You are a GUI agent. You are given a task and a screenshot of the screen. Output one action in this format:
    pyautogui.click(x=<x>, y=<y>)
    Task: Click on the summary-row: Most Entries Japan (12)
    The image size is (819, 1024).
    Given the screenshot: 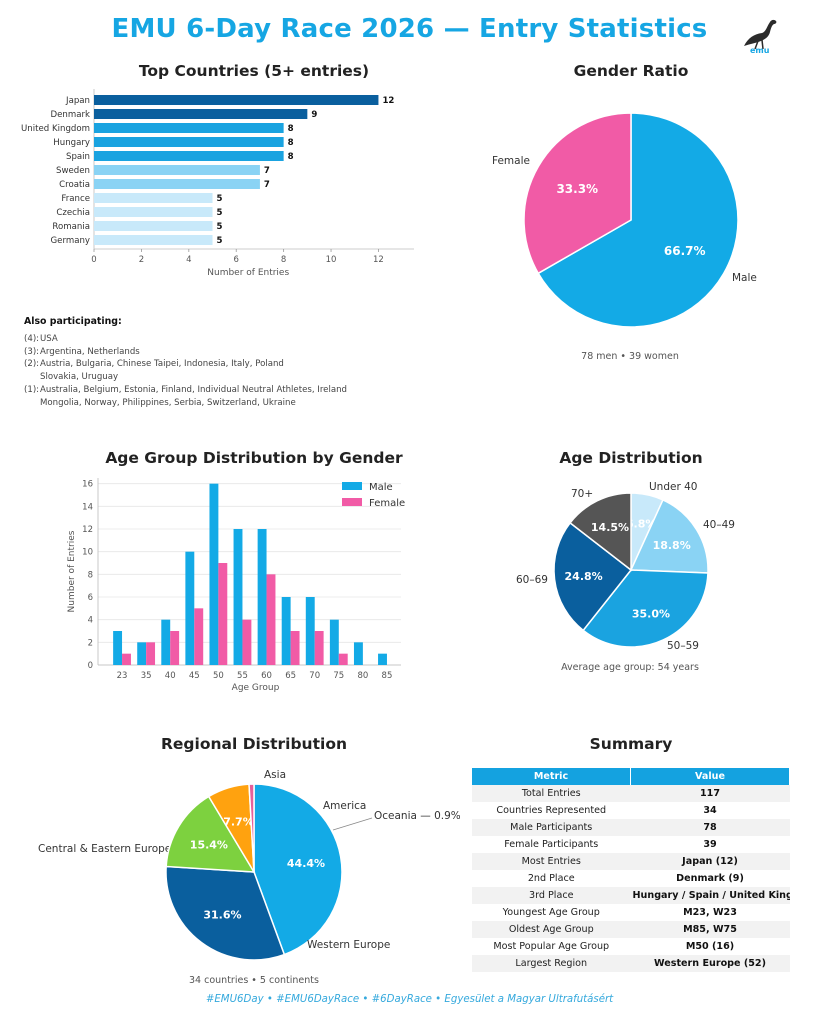 What is the action you would take?
    pyautogui.click(x=631, y=861)
    